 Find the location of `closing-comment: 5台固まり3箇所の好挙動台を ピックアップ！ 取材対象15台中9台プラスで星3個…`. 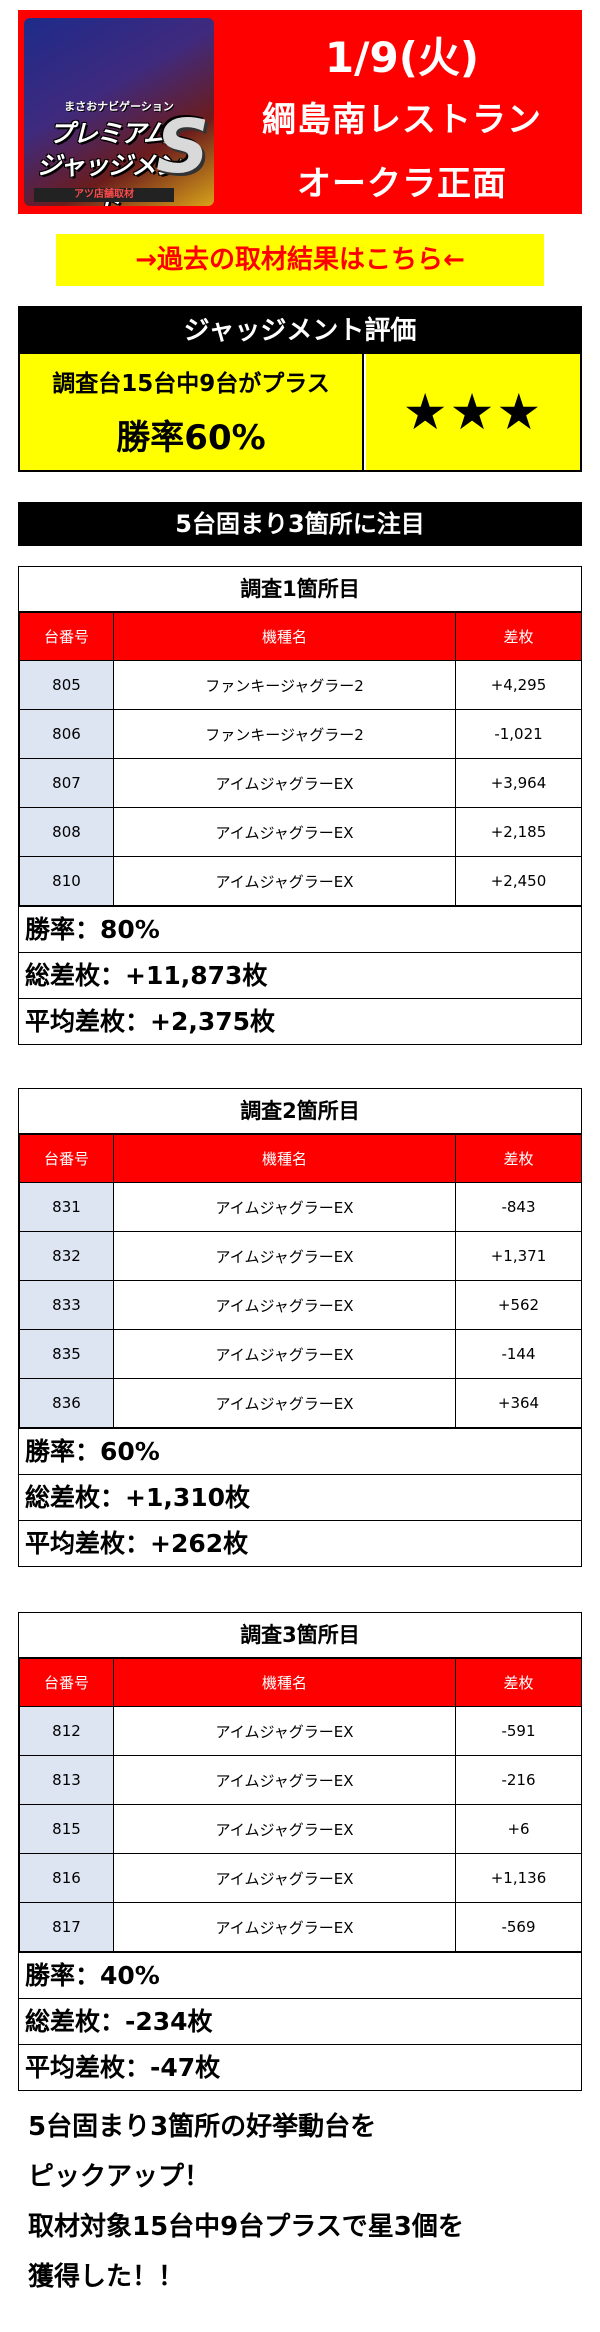

closing-comment: 5台固まり3箇所の好挙動台を ピックアップ！ 取材対象15台中9台プラスで星3個… is located at coordinates (300, 2202).